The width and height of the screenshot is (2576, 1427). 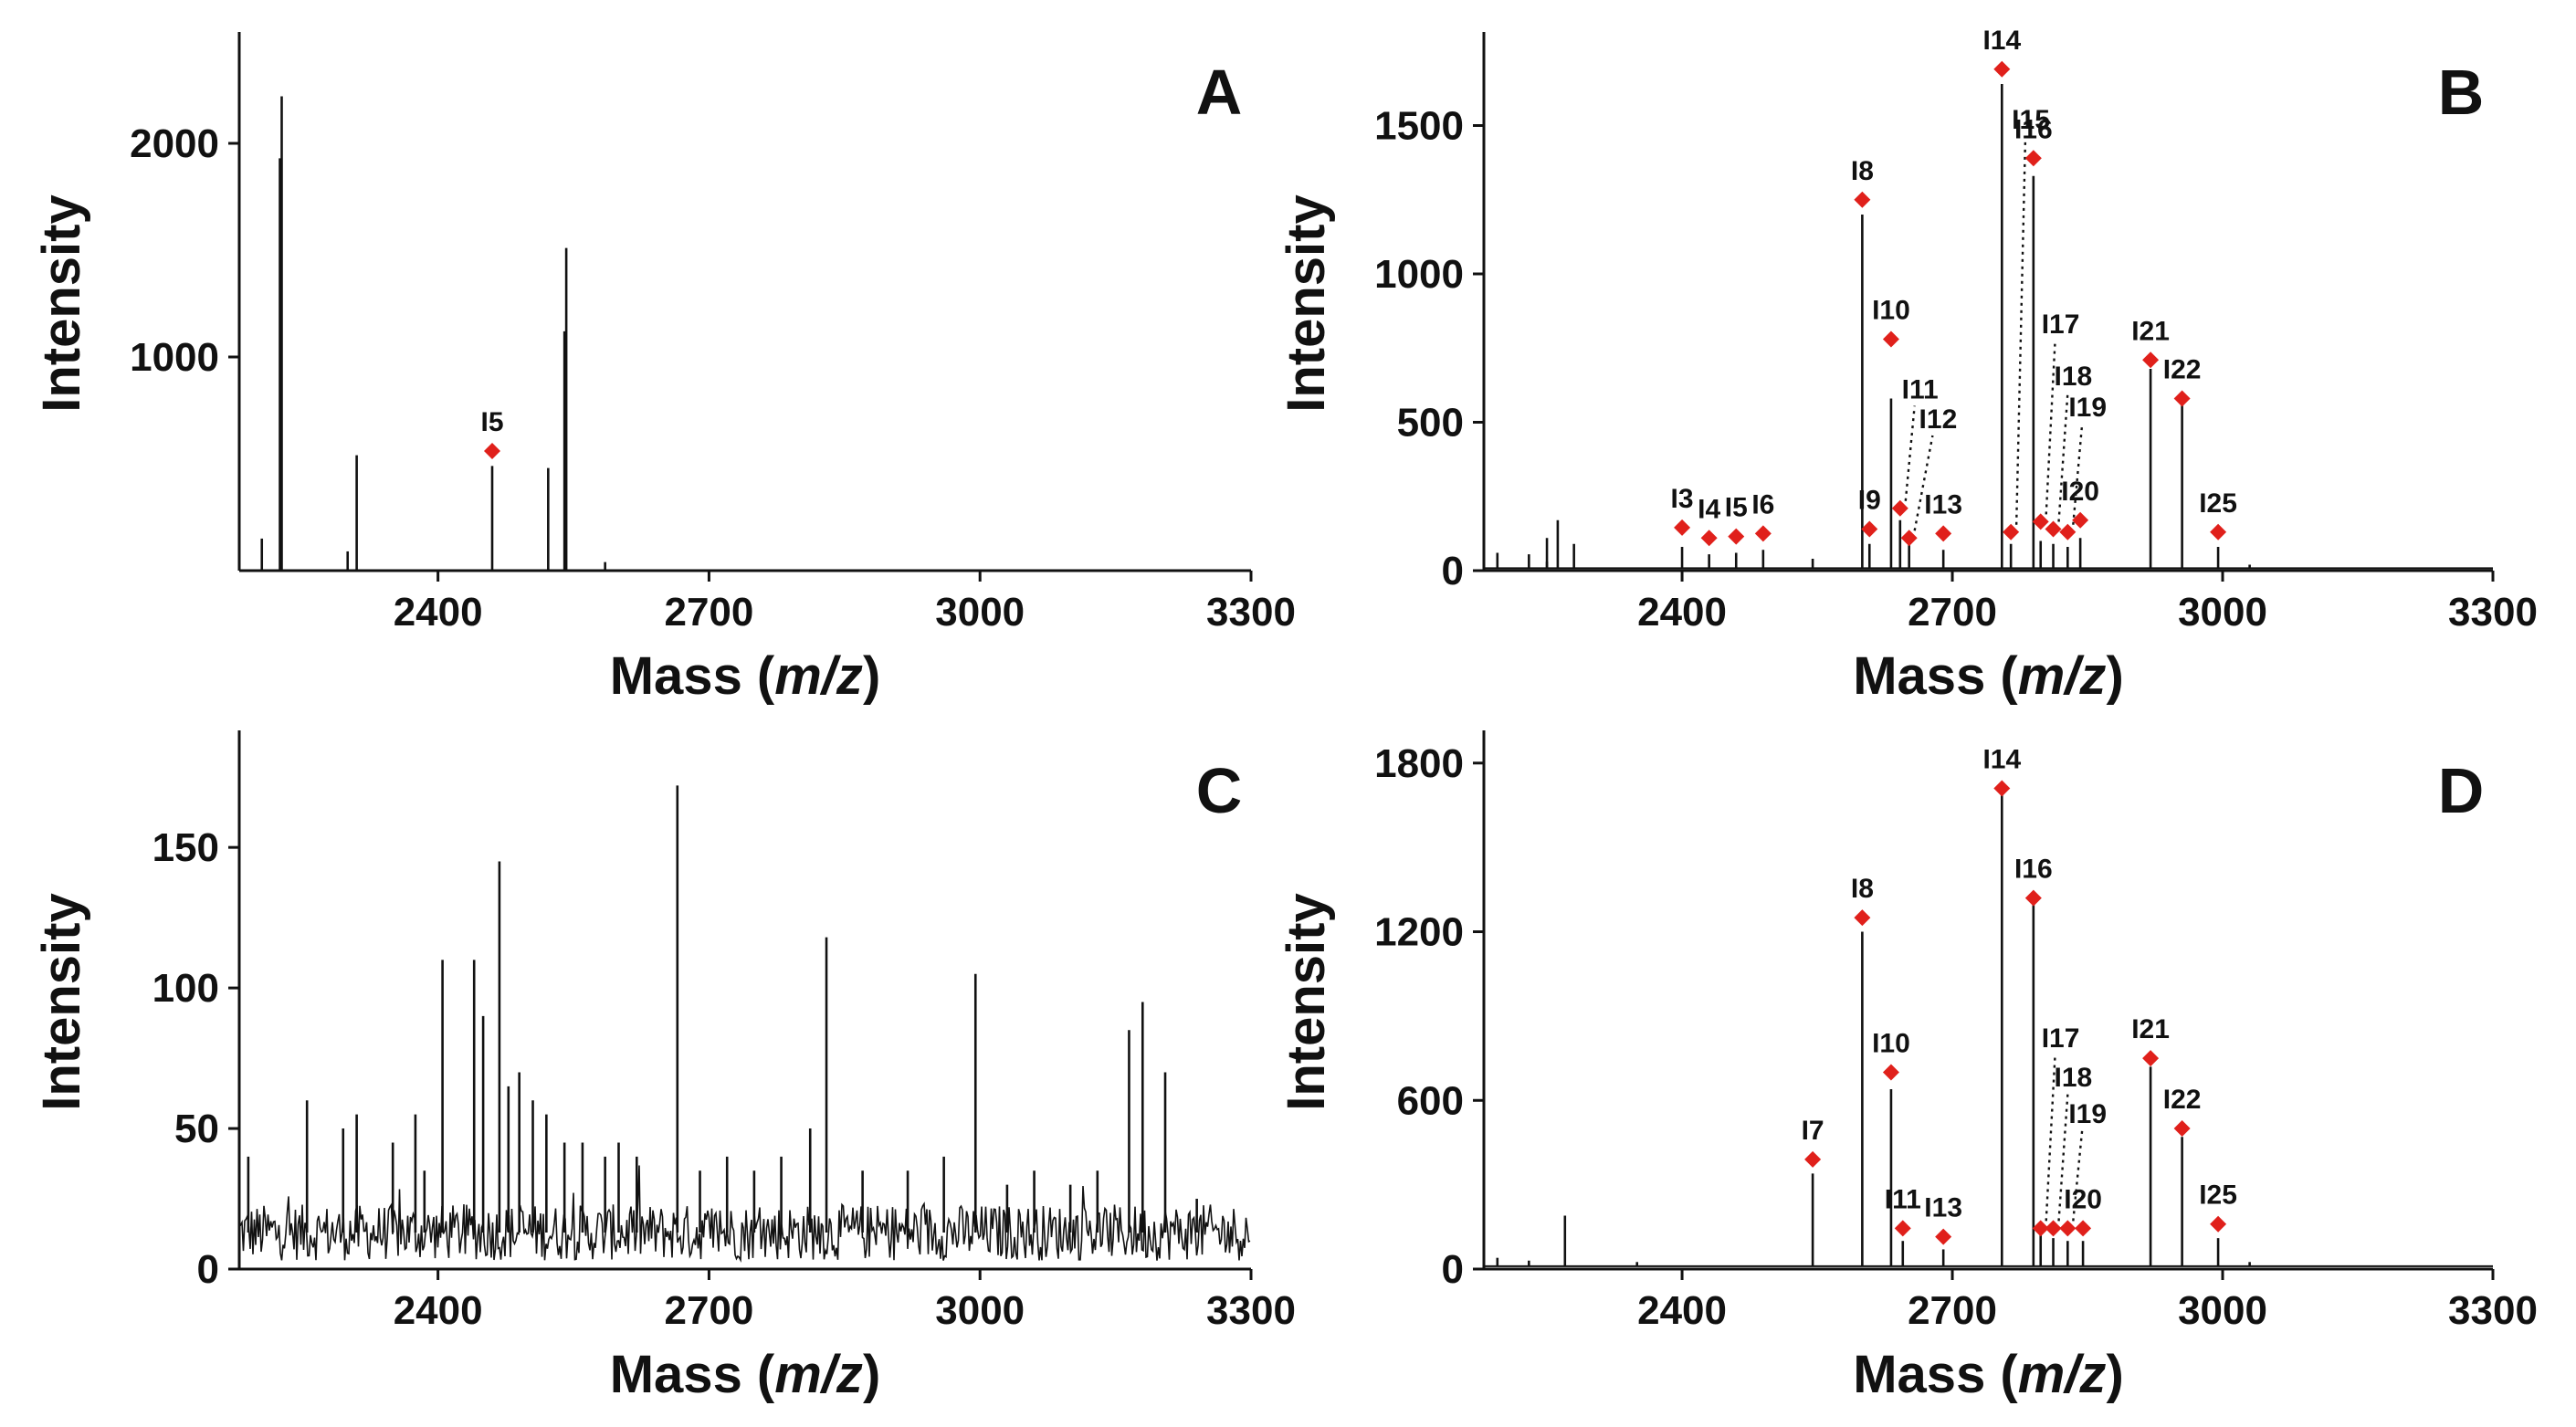 What do you see at coordinates (1419, 127) in the screenshot?
I see `y-tick-label: 1500` at bounding box center [1419, 127].